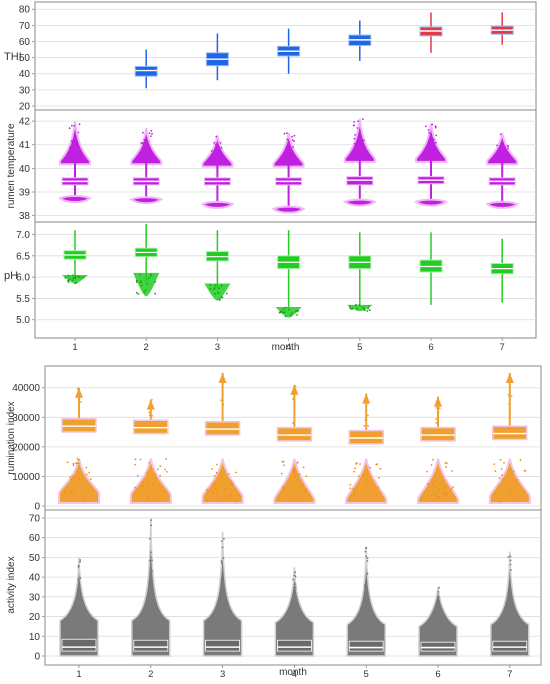  Describe the element at coordinates (11, 437) in the screenshot. I see `y-axis-label: rumination index` at that location.